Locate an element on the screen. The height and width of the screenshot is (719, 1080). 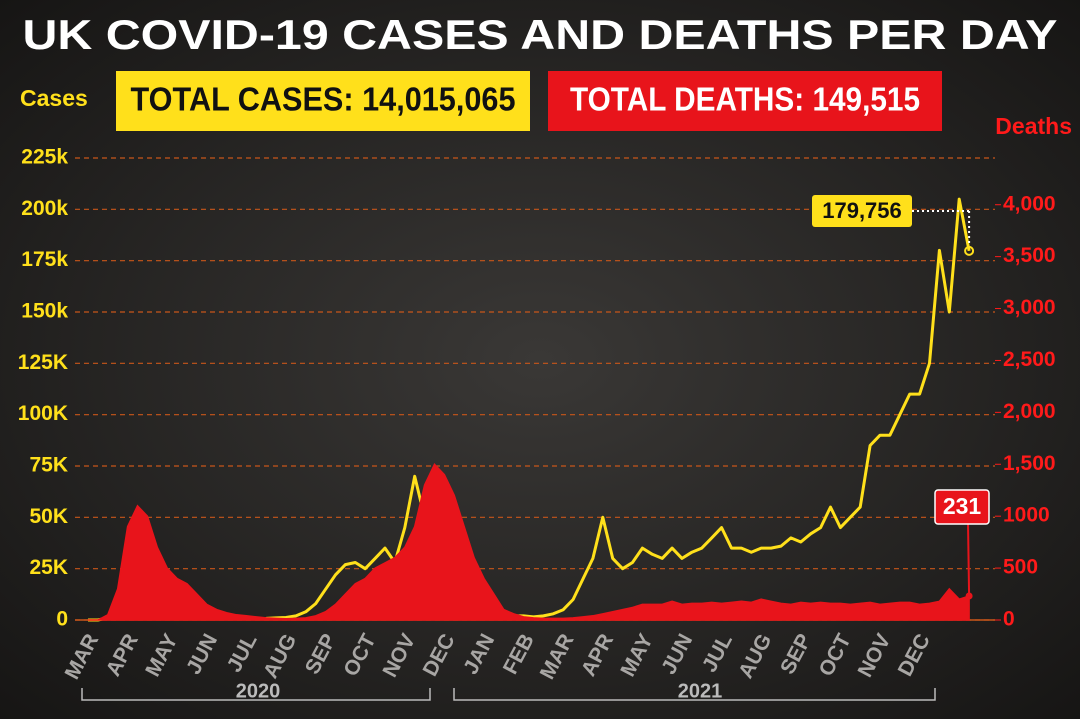
deaths-last-point is located at coordinates (969, 596).